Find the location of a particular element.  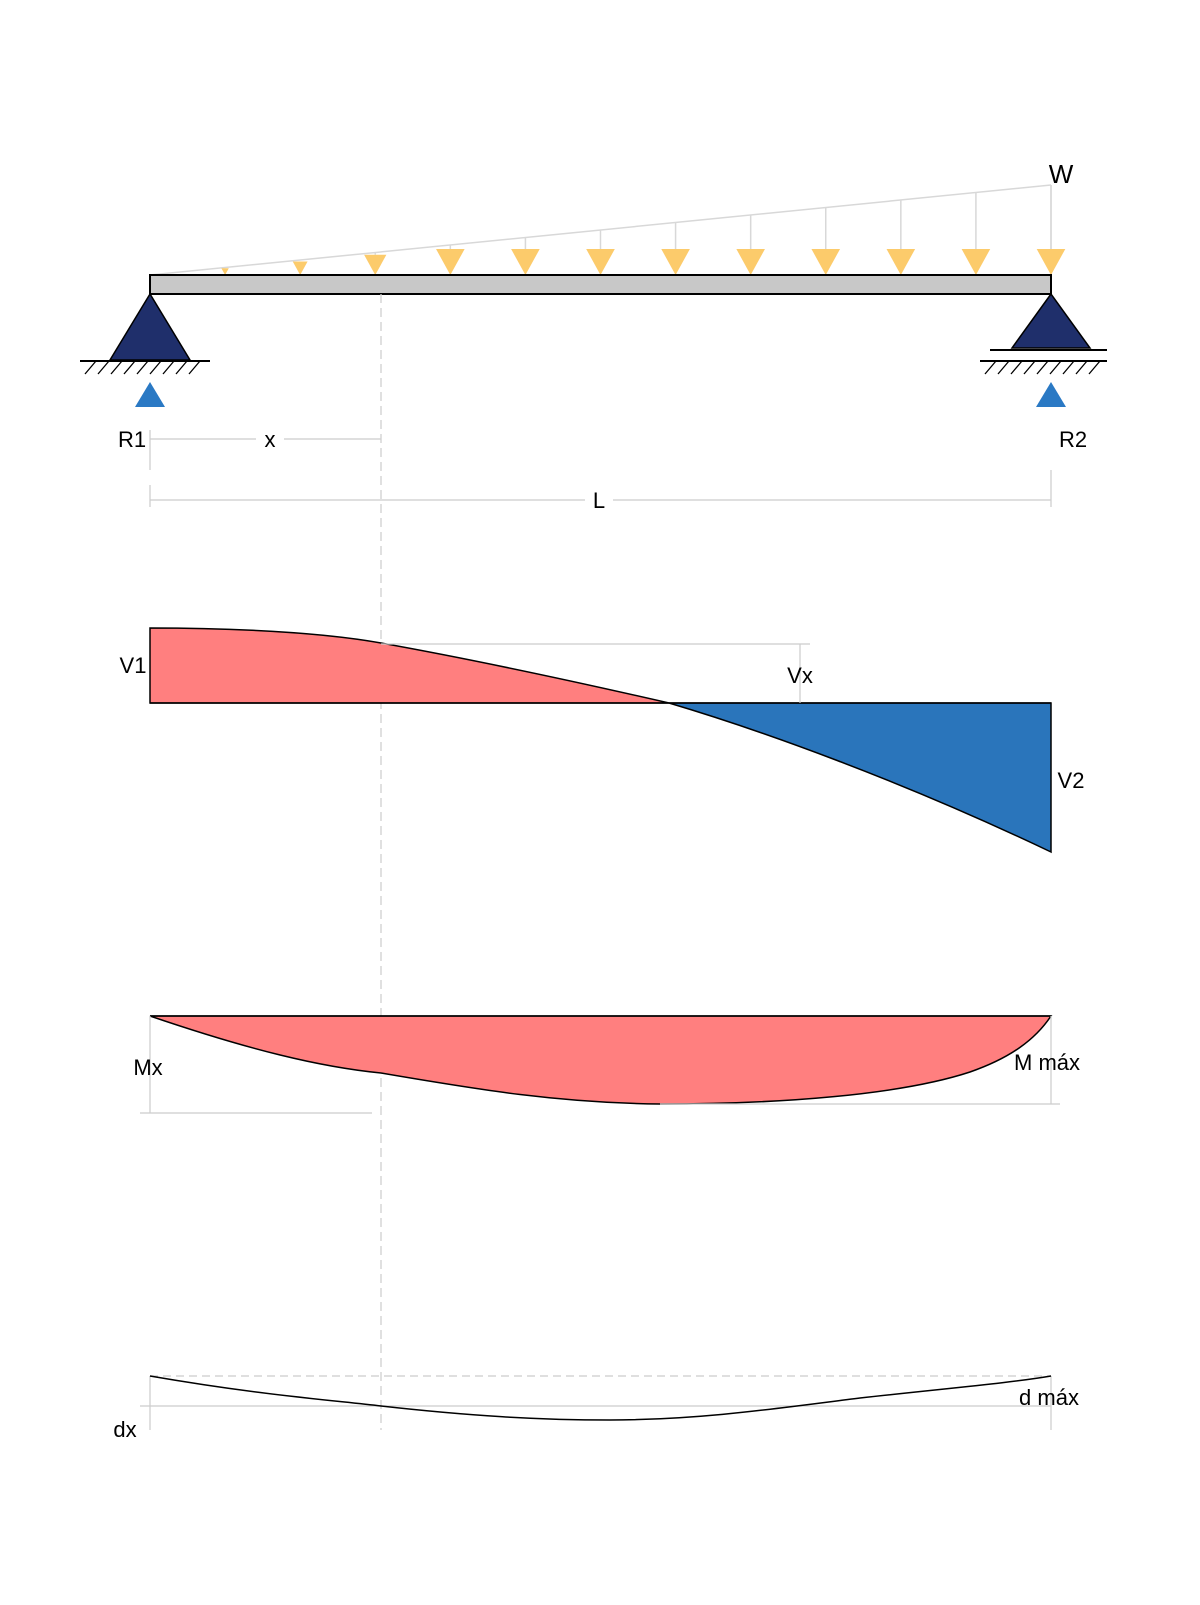

shear-negative-area is located at coordinates (860, 778).